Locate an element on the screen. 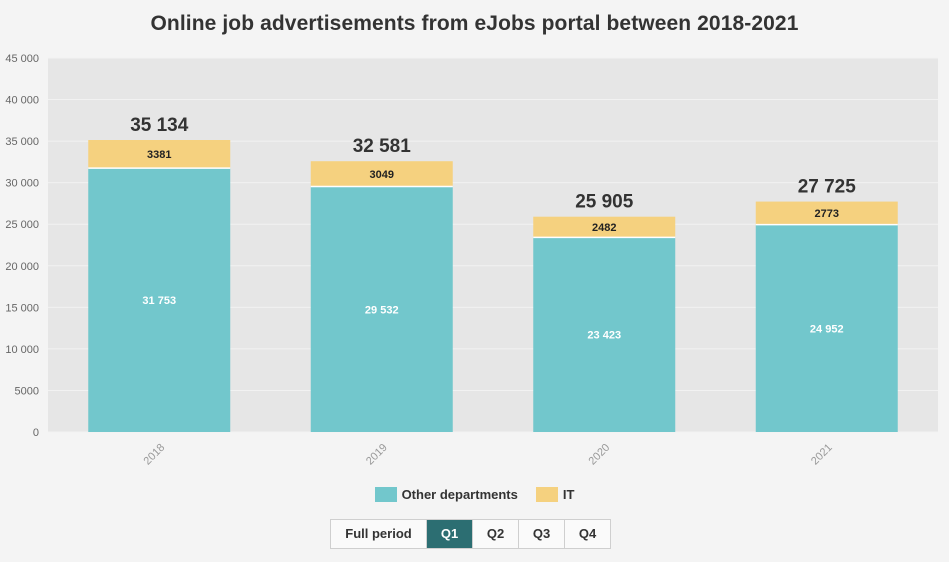  data-label-it: 3381 is located at coordinates (159, 155).